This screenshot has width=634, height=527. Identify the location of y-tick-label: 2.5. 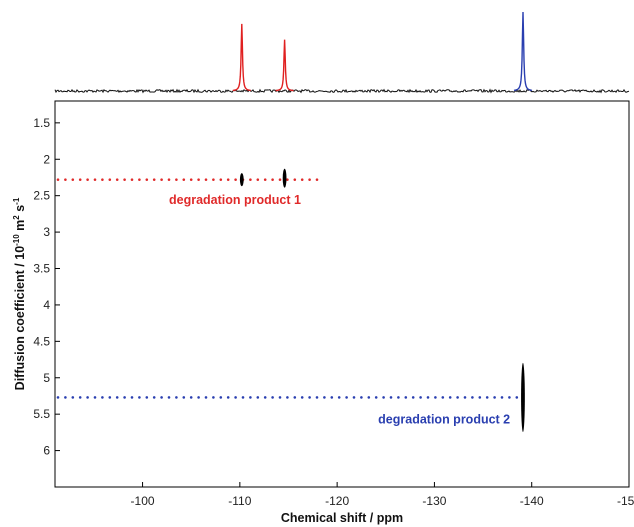
(41, 196).